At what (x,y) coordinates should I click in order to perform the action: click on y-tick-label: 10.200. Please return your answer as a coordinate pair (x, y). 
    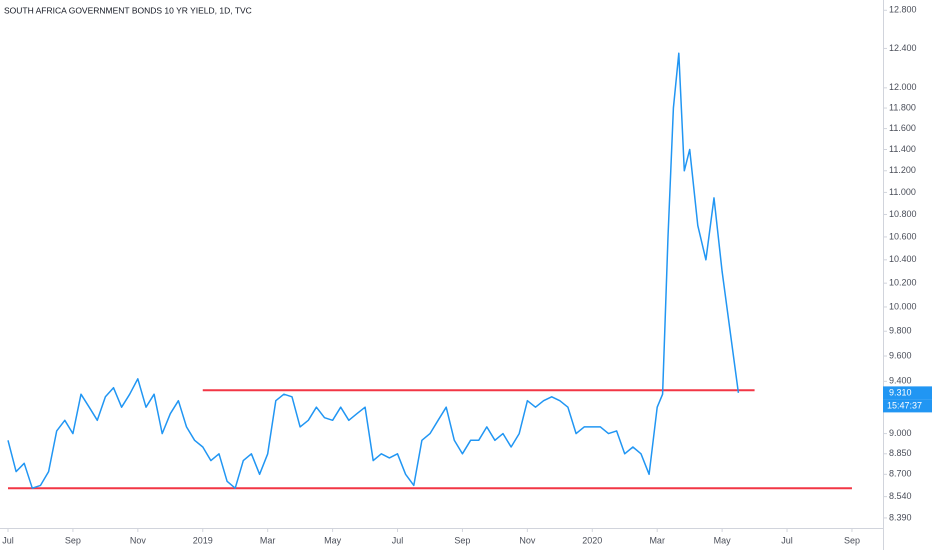
    Looking at the image, I should click on (903, 283).